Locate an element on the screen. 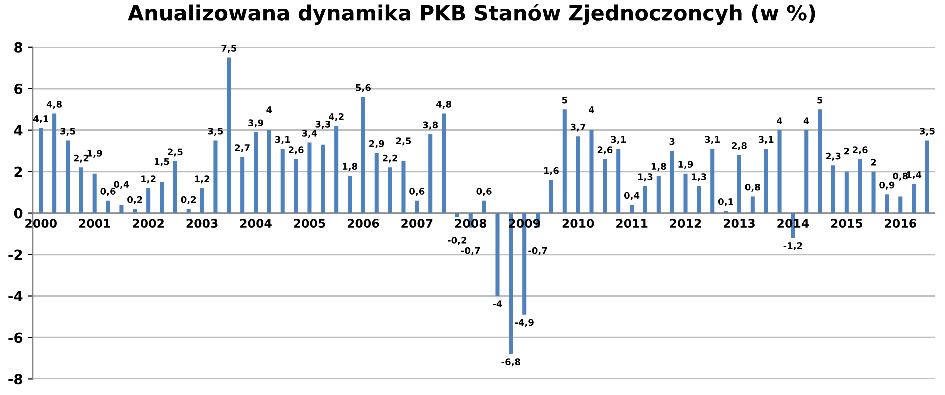 This screenshot has height=395, width=945. data-label: 2,8 is located at coordinates (739, 146).